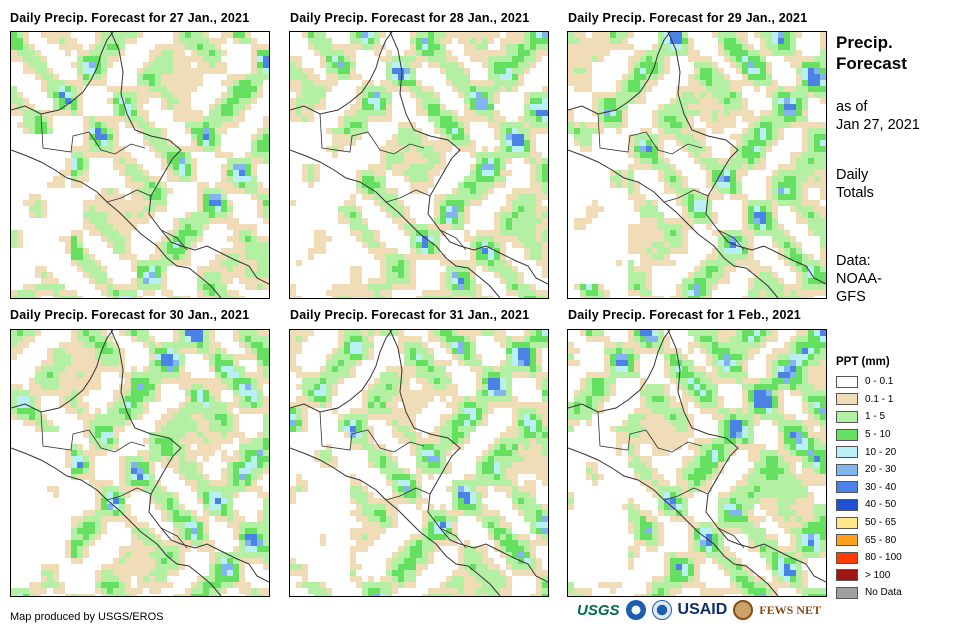 The image size is (970, 635). What do you see at coordinates (790, 609) in the screenshot?
I see `fews-net-logo: FEWS NET` at bounding box center [790, 609].